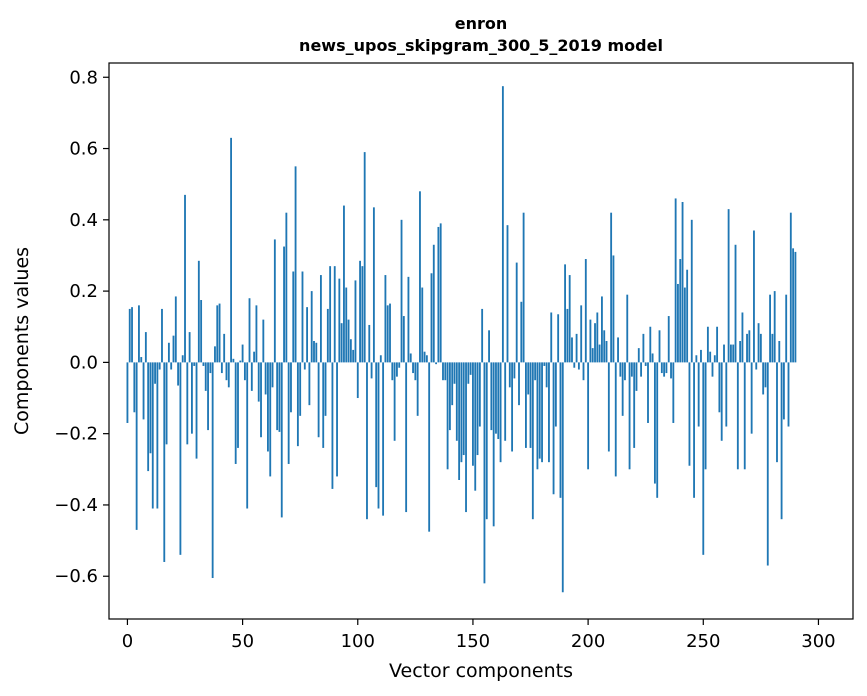 This screenshot has width=867, height=696. What do you see at coordinates (83, 220) in the screenshot?
I see `y-tick-label: 0.4` at bounding box center [83, 220].